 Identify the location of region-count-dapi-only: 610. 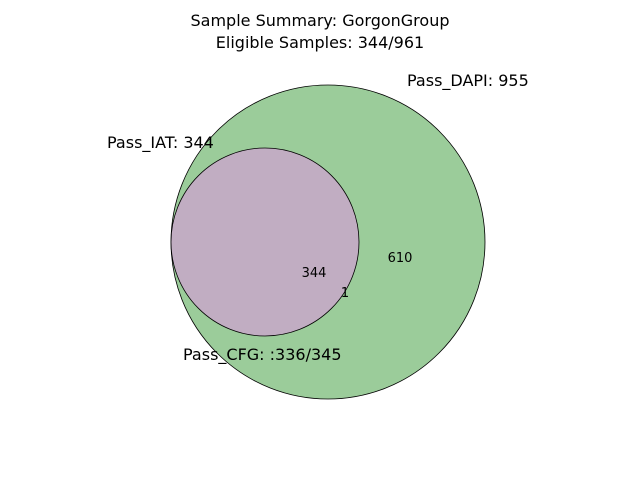
(400, 258).